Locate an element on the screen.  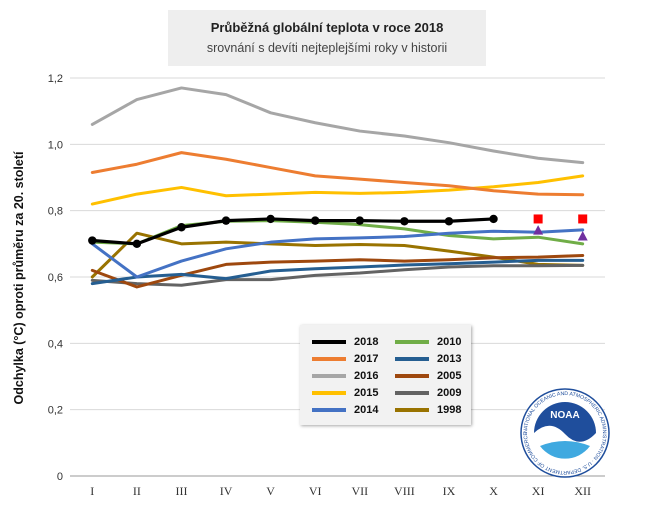
x-tick-label: VII is located at coordinates (359, 491).